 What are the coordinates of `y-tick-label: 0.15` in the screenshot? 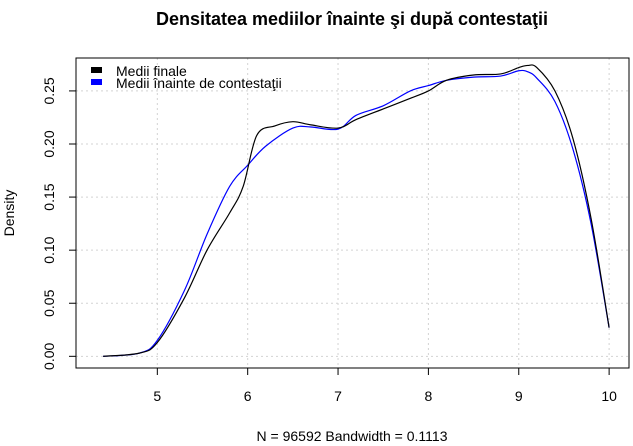 It's located at (49, 196).